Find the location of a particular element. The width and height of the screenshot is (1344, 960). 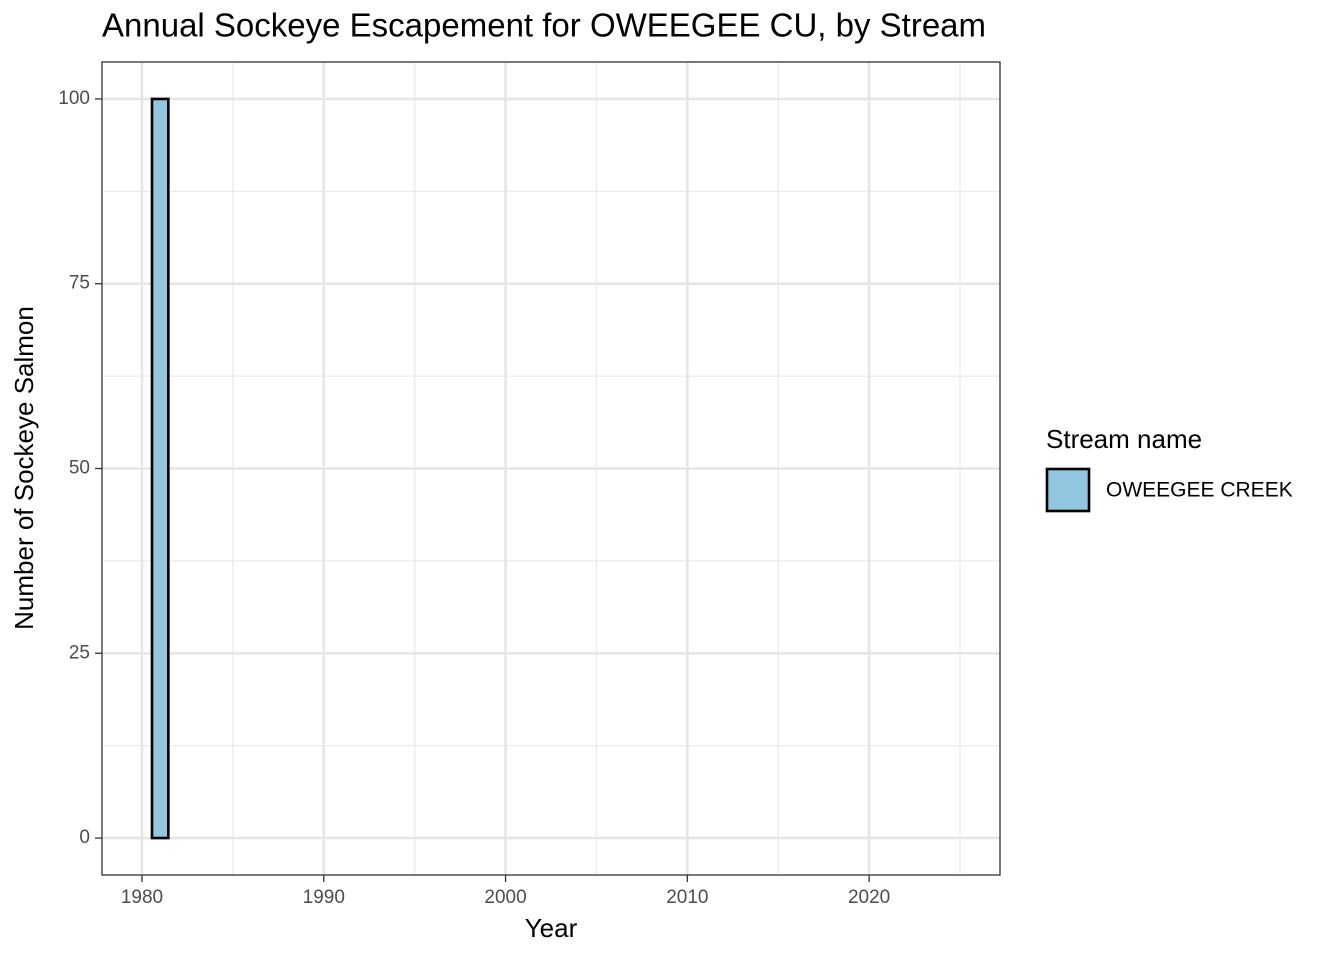

y-tick-label: 100 is located at coordinates (74, 98).